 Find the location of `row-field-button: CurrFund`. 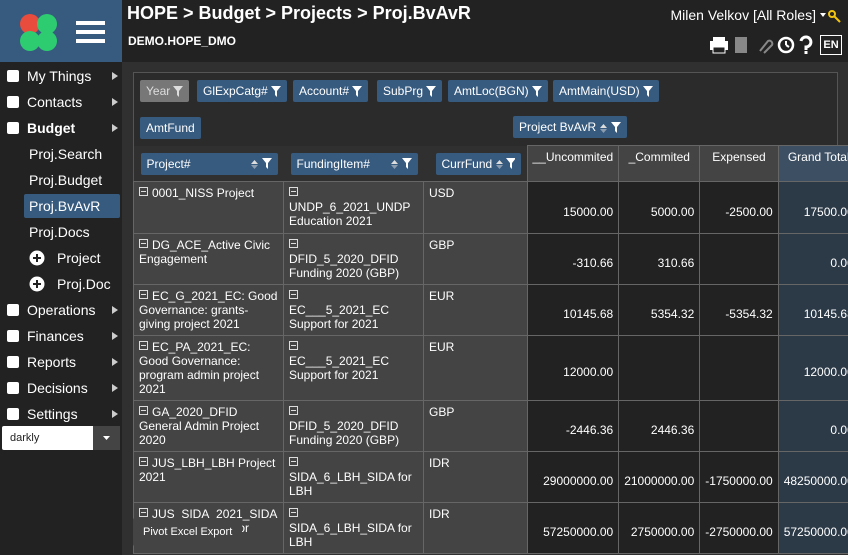

row-field-button: CurrFund is located at coordinates (478, 163).